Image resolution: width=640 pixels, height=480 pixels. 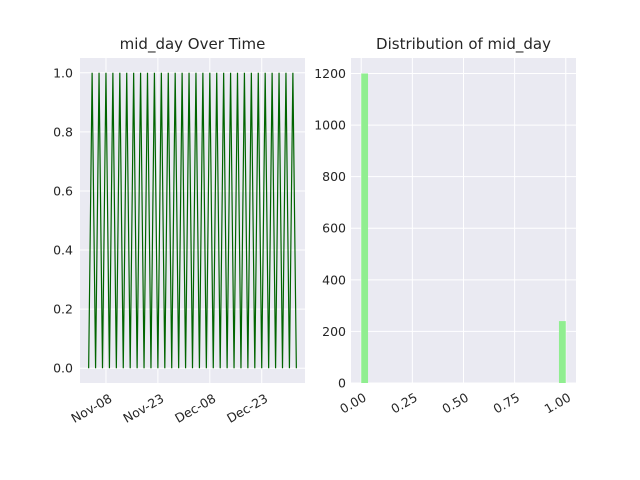 What do you see at coordinates (63, 131) in the screenshot?
I see `line-chart-y-tick-label: 0.8` at bounding box center [63, 131].